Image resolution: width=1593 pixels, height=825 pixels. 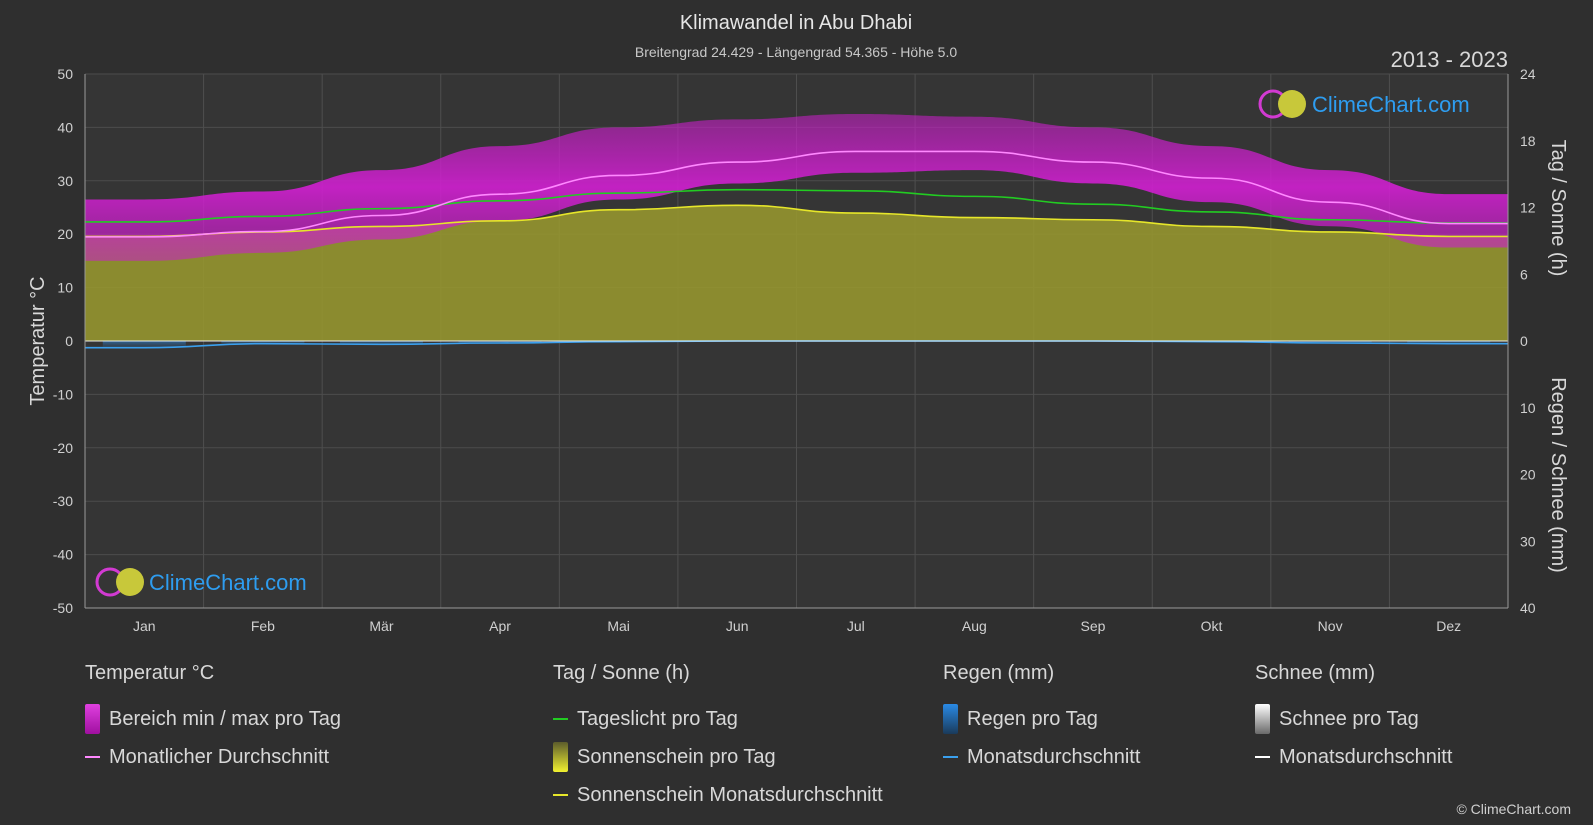 I want to click on legend-title: Regen (mm), so click(x=999, y=673).